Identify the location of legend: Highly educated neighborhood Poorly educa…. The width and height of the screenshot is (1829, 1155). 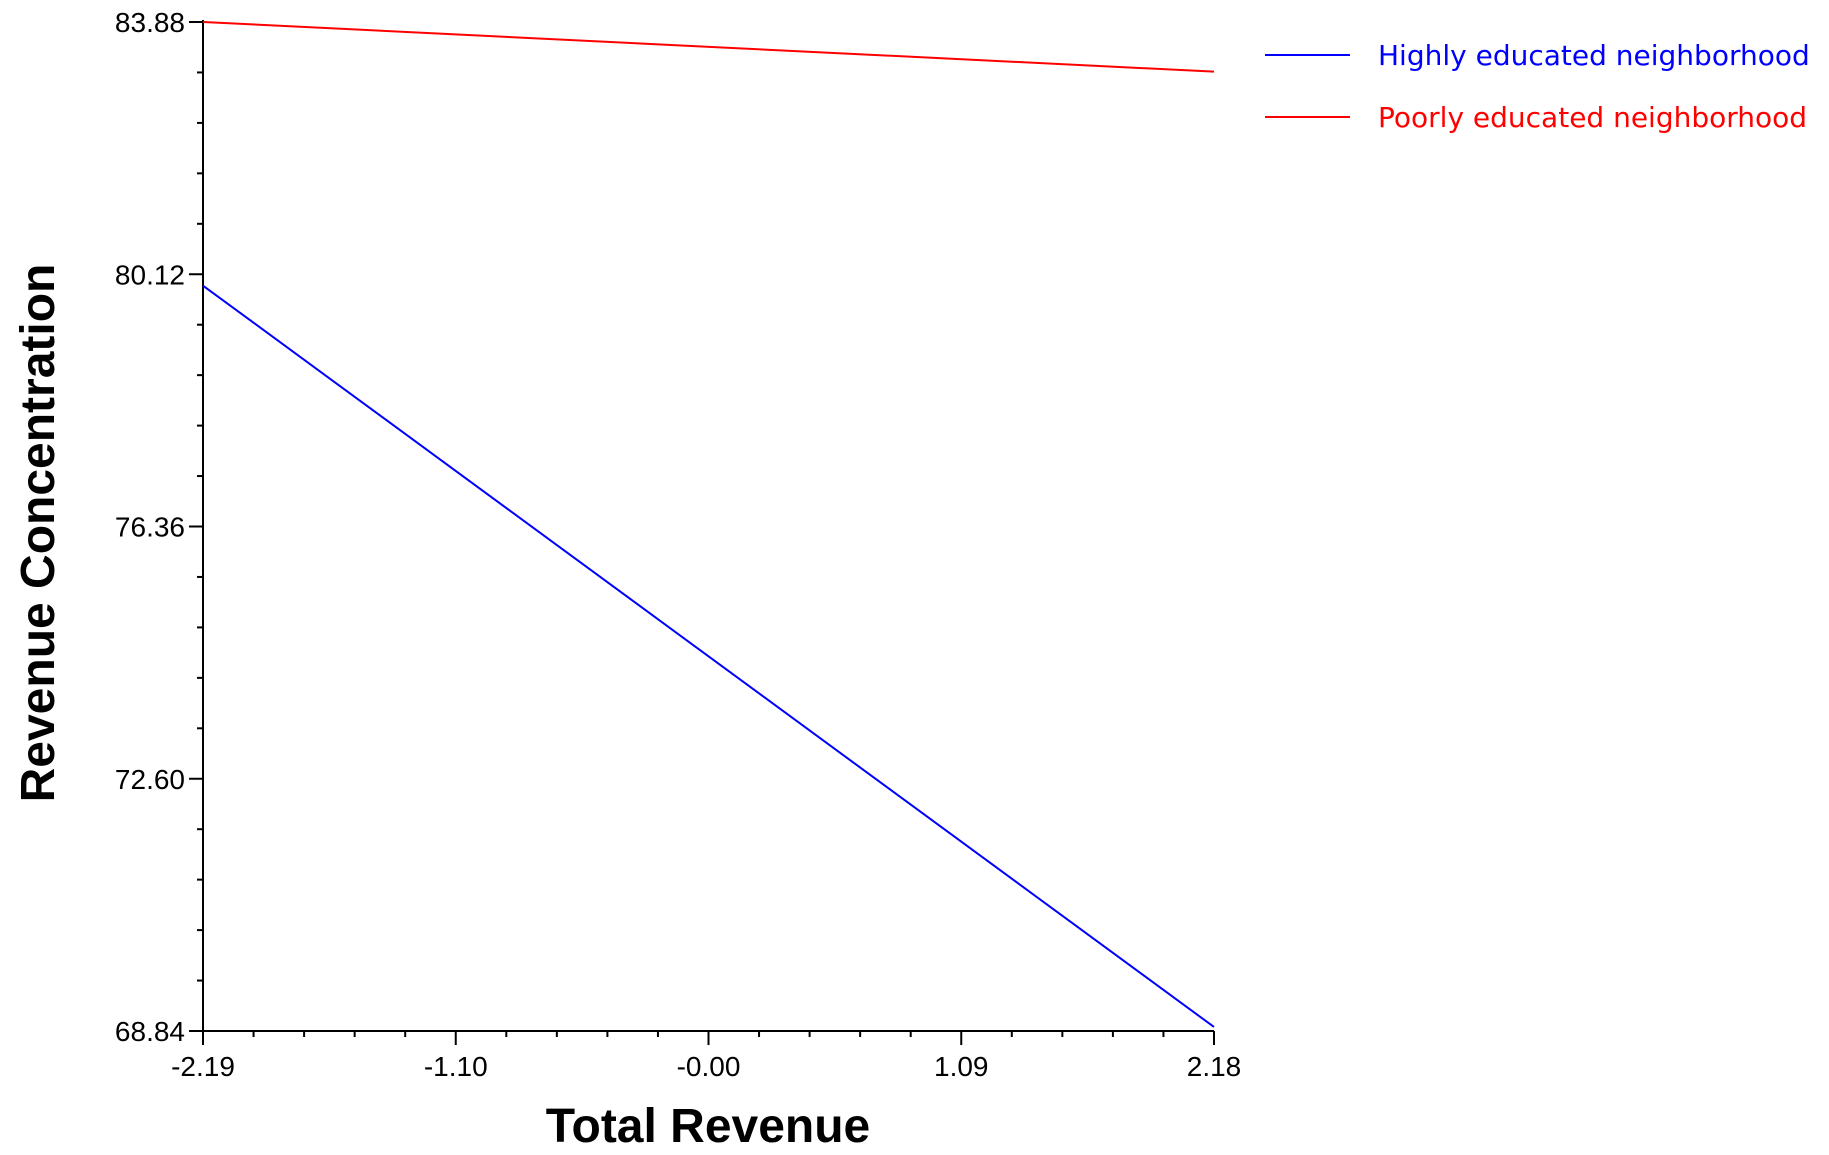
(1537, 86).